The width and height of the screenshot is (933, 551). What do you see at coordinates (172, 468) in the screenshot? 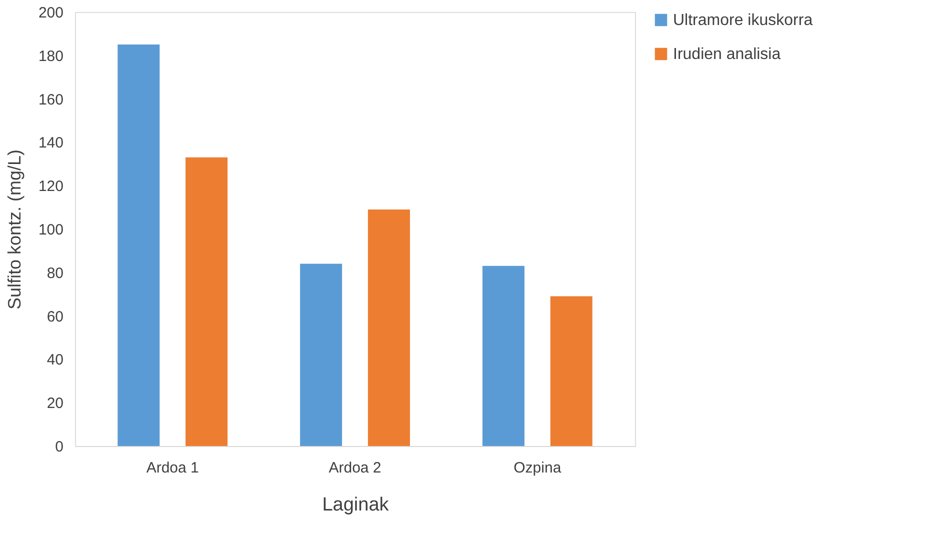
I see `x-tick-label: Ardoa 1` at bounding box center [172, 468].